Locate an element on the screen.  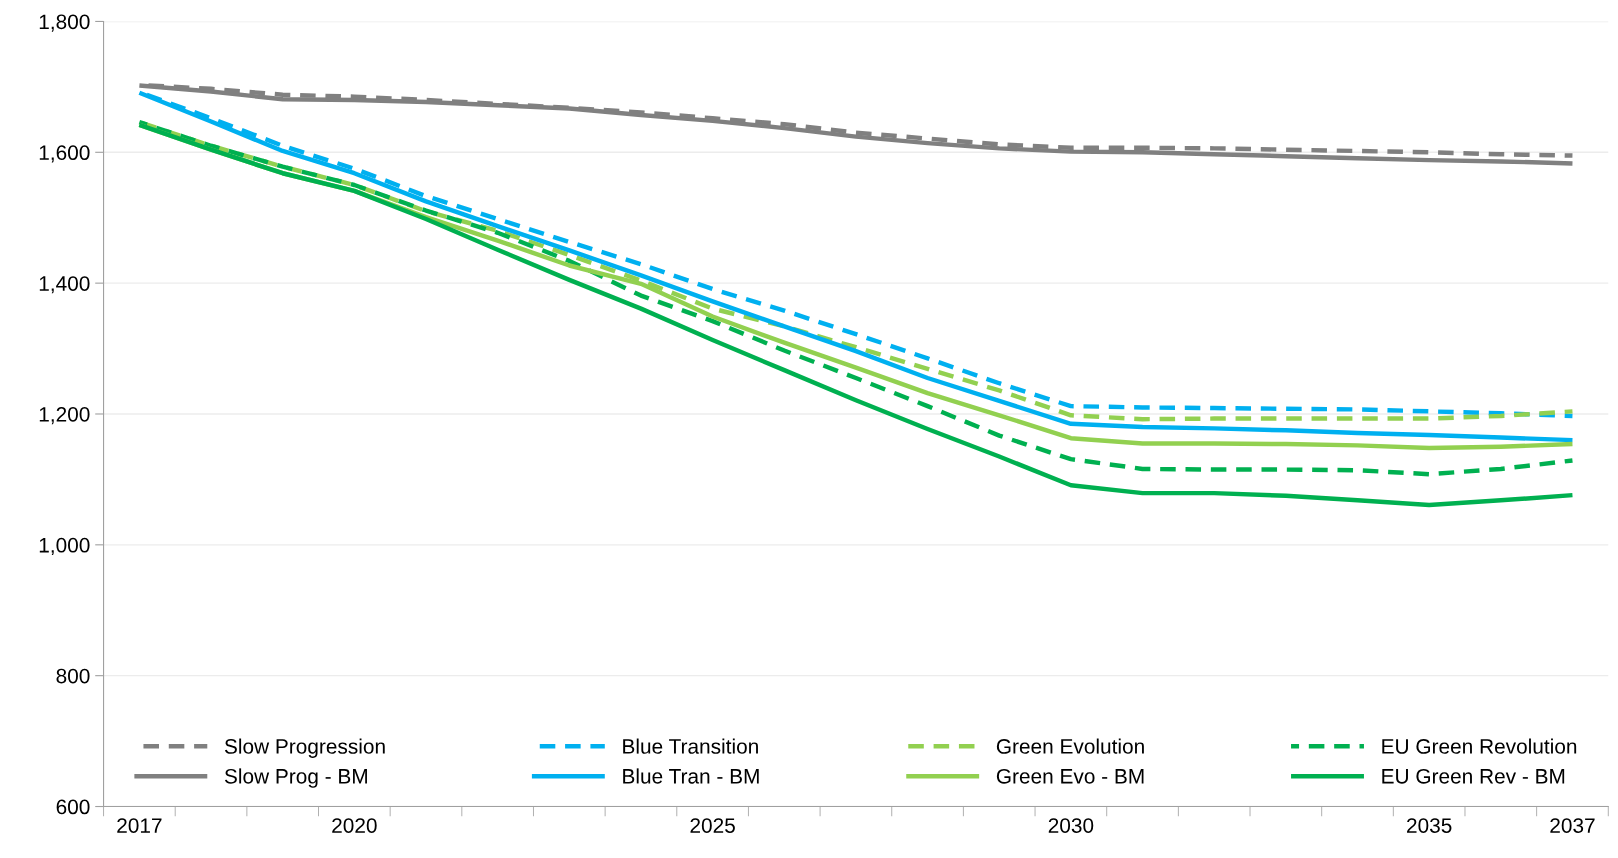
legend-label: Green Evo - BM is located at coordinates (1070, 776).